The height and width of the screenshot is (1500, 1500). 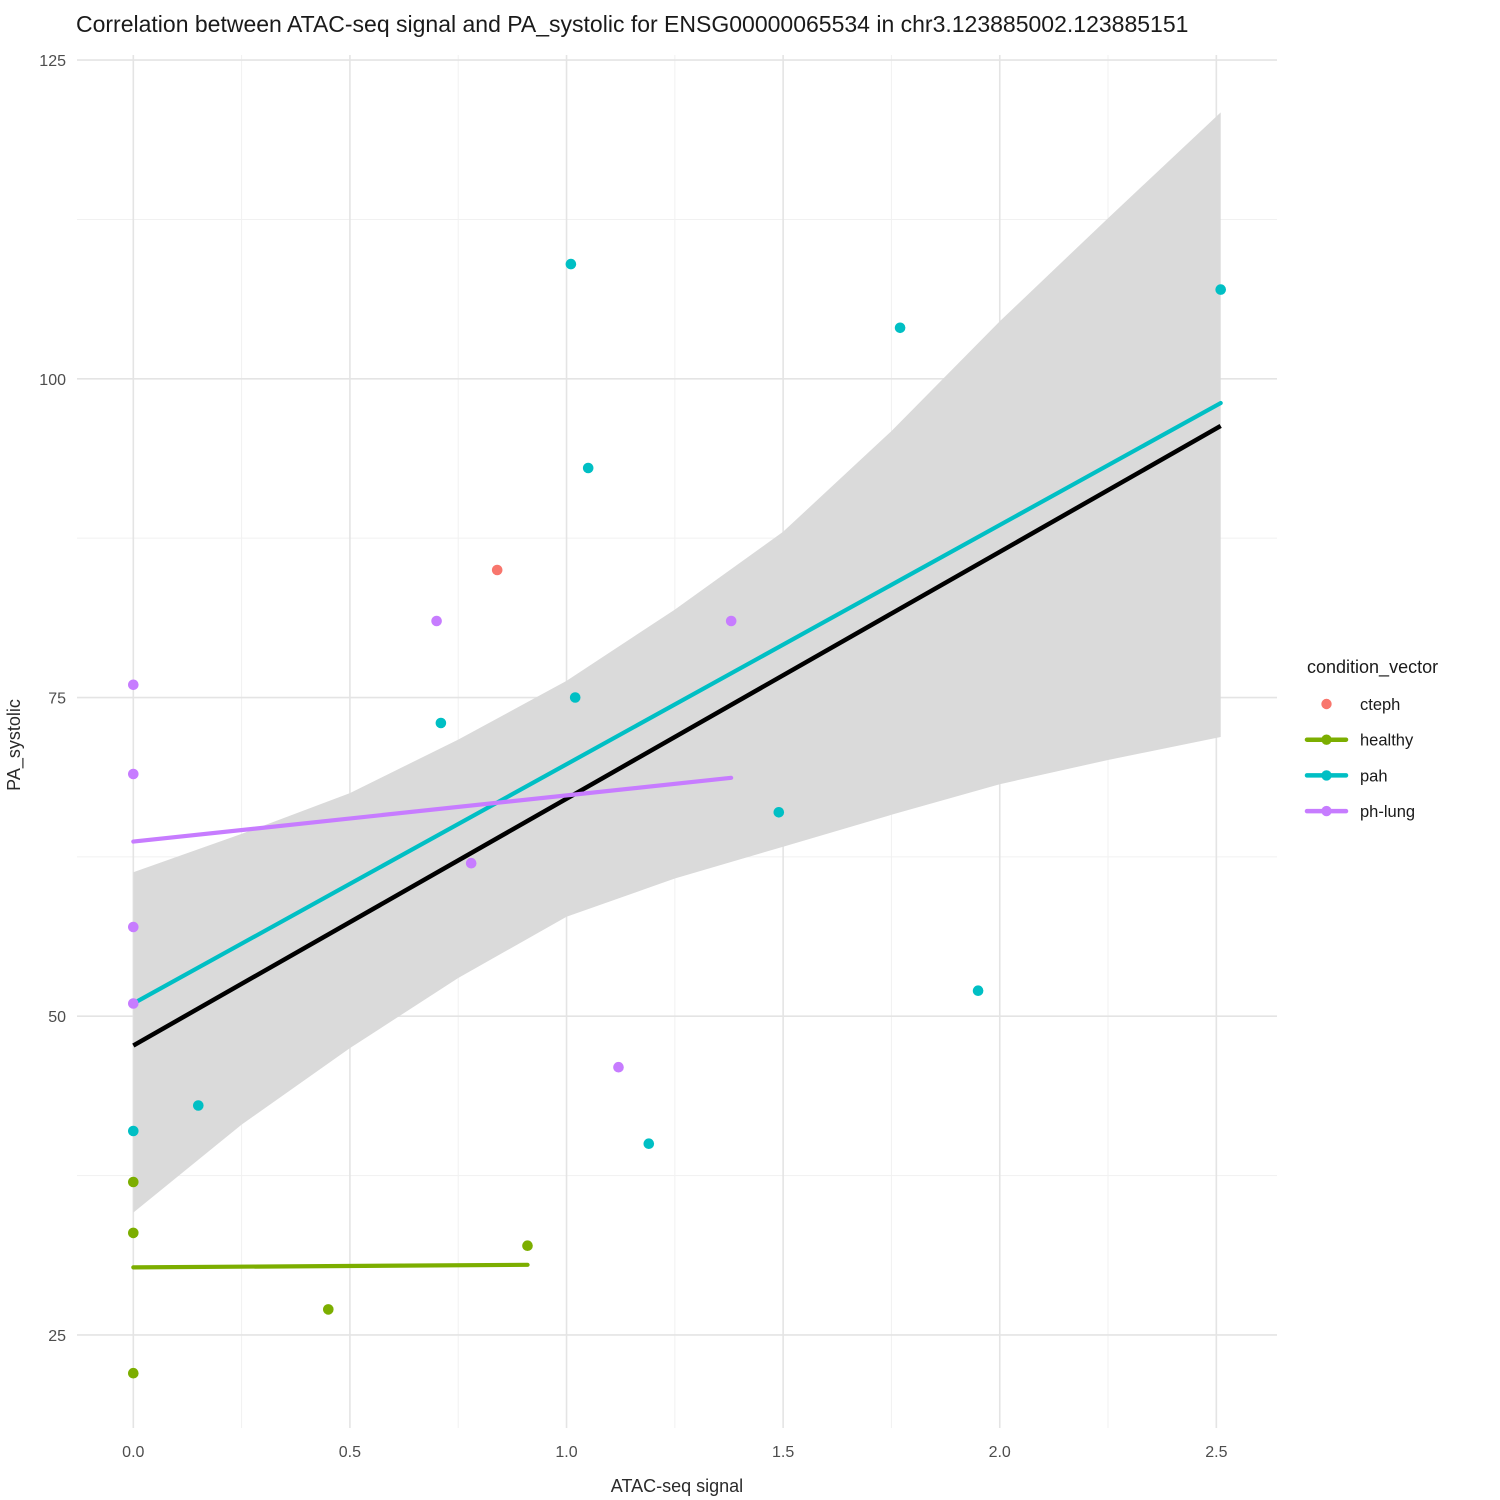 What do you see at coordinates (674, 1452) in the screenshot?
I see `x-axis-tick-labels: 0.0 0.5 1.0 1.5 2.0 2.5` at bounding box center [674, 1452].